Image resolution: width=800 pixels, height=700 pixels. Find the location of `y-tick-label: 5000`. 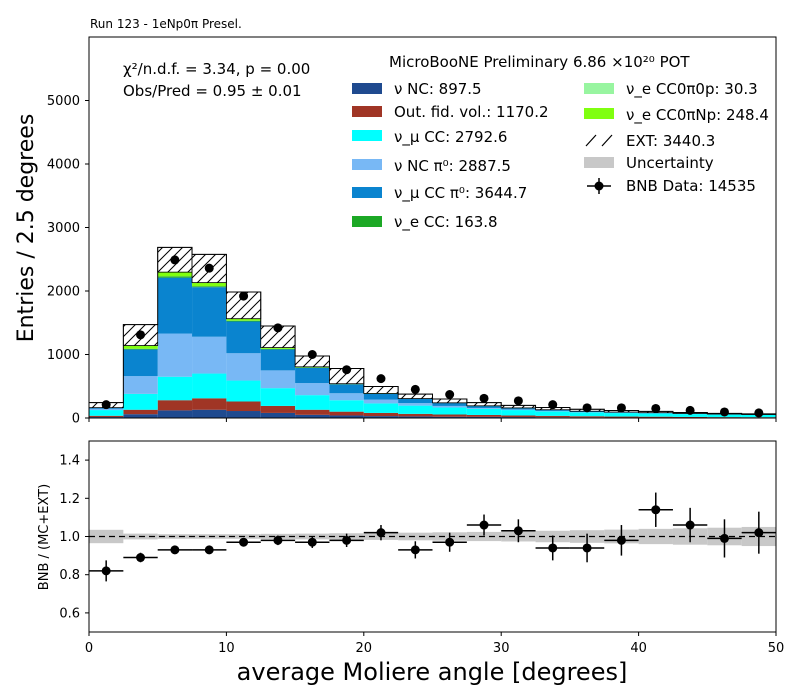

y-tick-label: 5000 is located at coordinates (63, 101).